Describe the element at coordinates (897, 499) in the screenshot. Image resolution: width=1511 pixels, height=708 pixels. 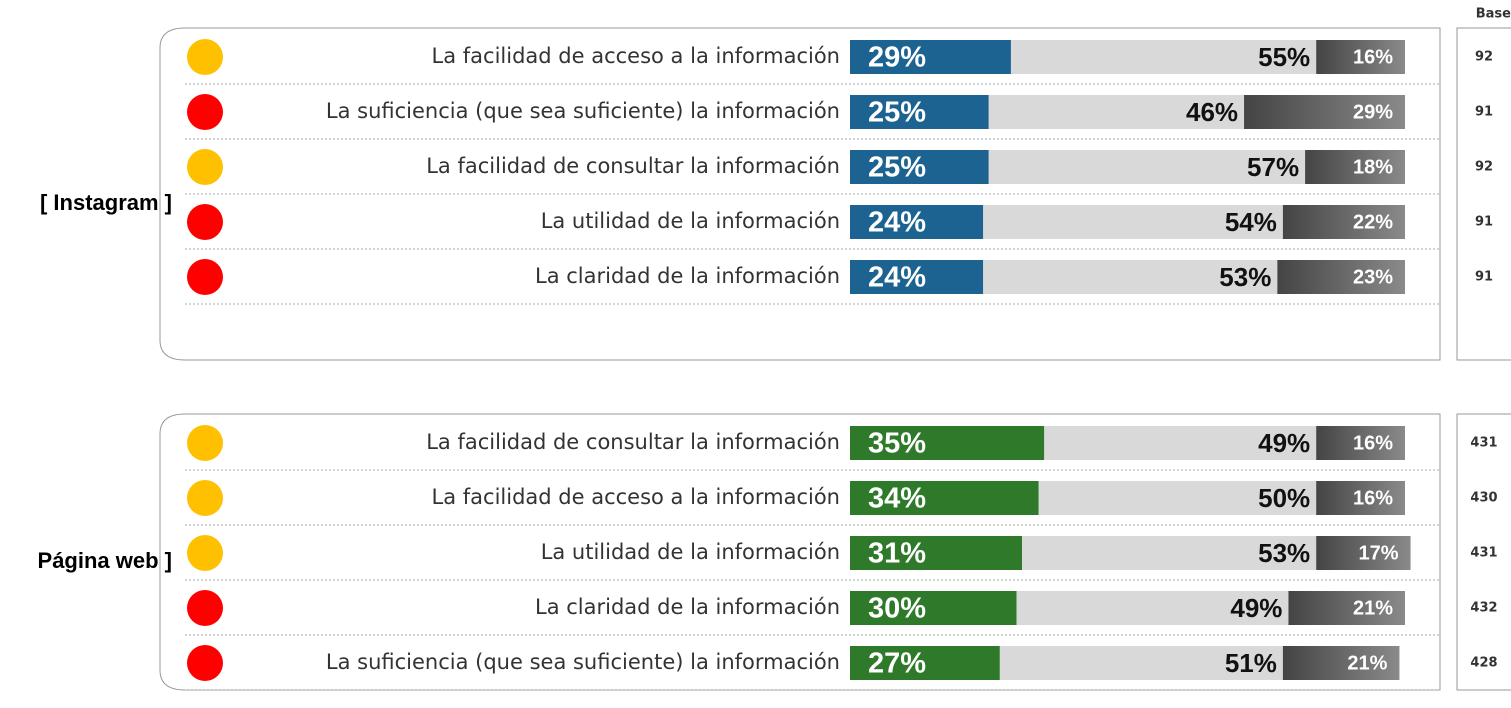
I see `value-label: 34%` at that location.